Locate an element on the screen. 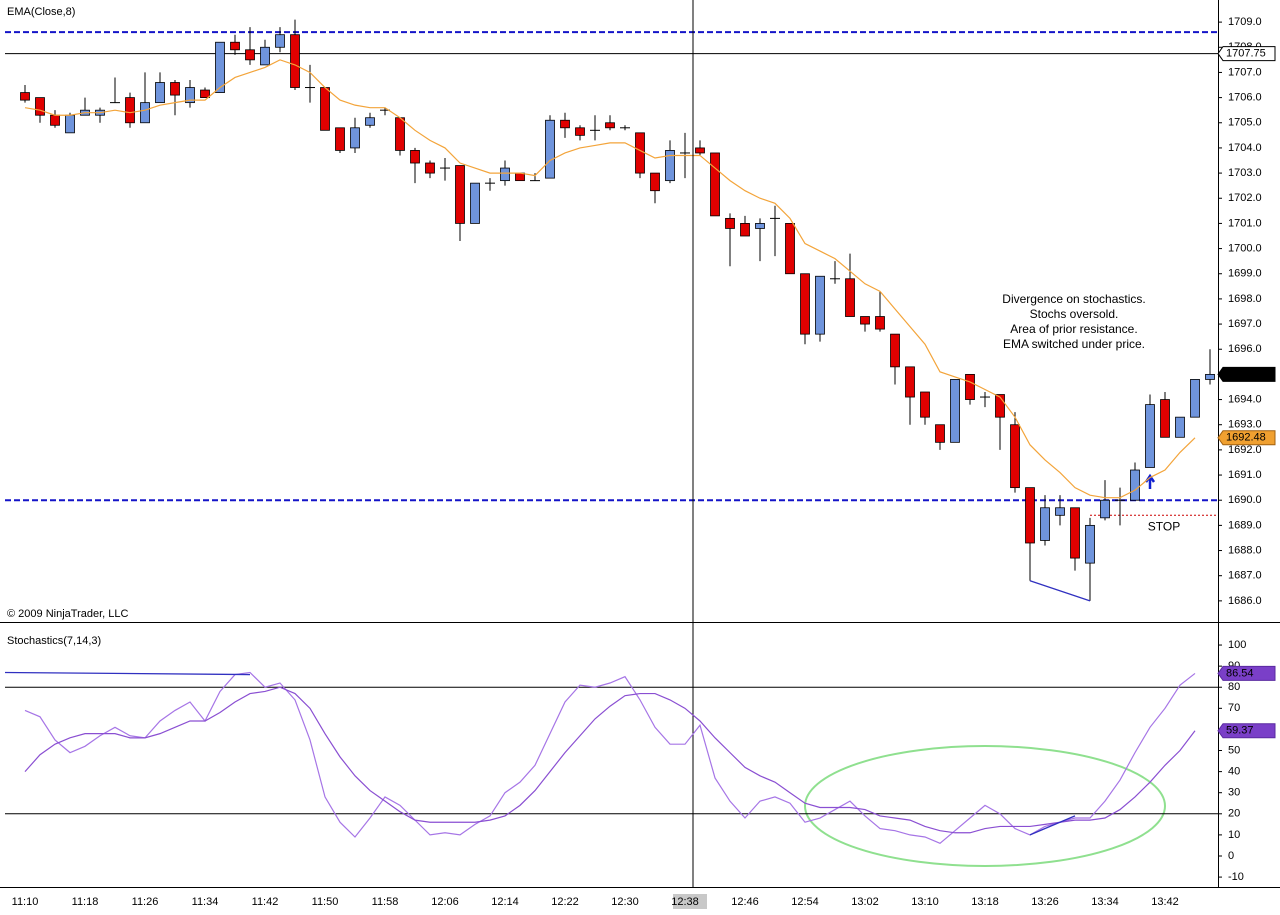 Image resolution: width=1280 pixels, height=915 pixels. y-tick-label: 100 is located at coordinates (1237, 645).